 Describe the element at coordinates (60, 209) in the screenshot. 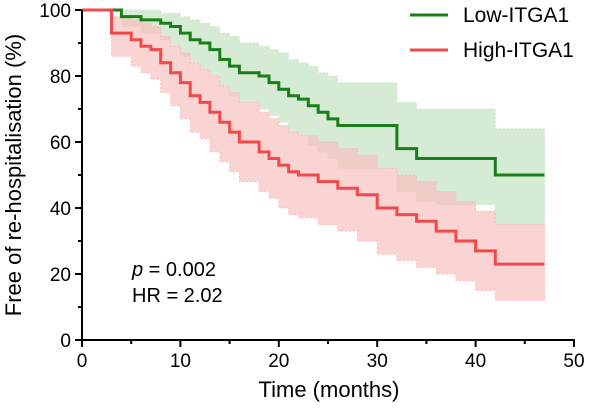

I see `y-tick-label: 40` at that location.